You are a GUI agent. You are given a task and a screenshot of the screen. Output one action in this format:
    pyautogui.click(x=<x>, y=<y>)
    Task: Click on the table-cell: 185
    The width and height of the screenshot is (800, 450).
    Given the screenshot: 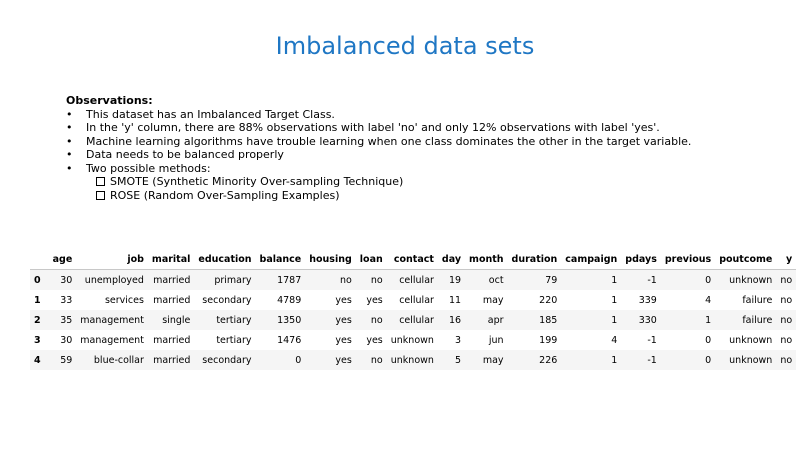 What is the action you would take?
    pyautogui.click(x=534, y=320)
    